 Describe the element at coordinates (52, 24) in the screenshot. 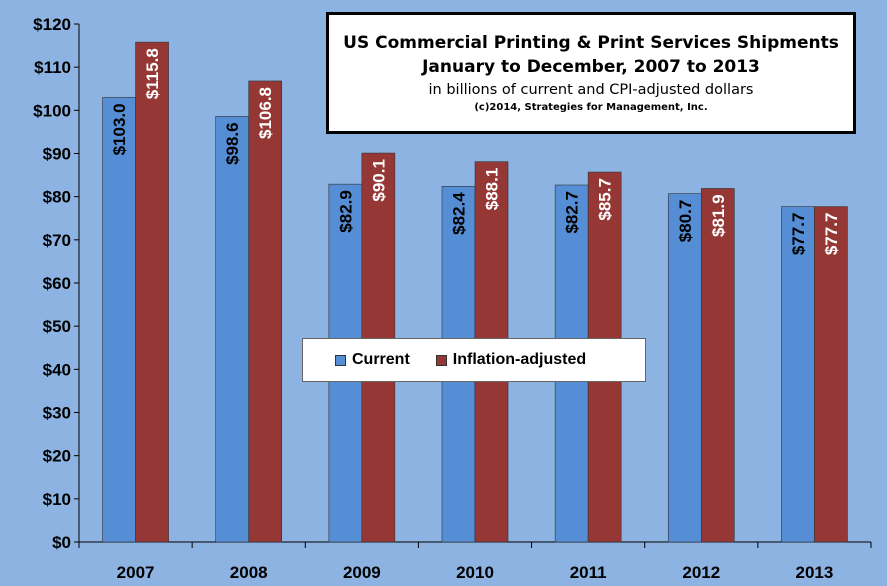

I see `y-tick-label: $120` at that location.